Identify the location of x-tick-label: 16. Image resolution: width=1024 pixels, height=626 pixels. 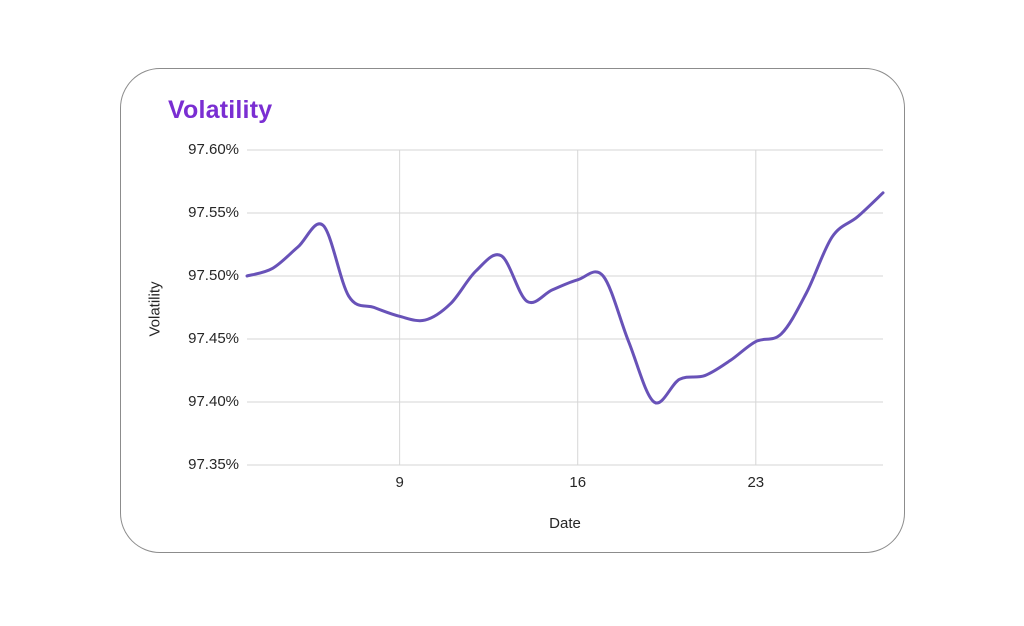
(578, 482).